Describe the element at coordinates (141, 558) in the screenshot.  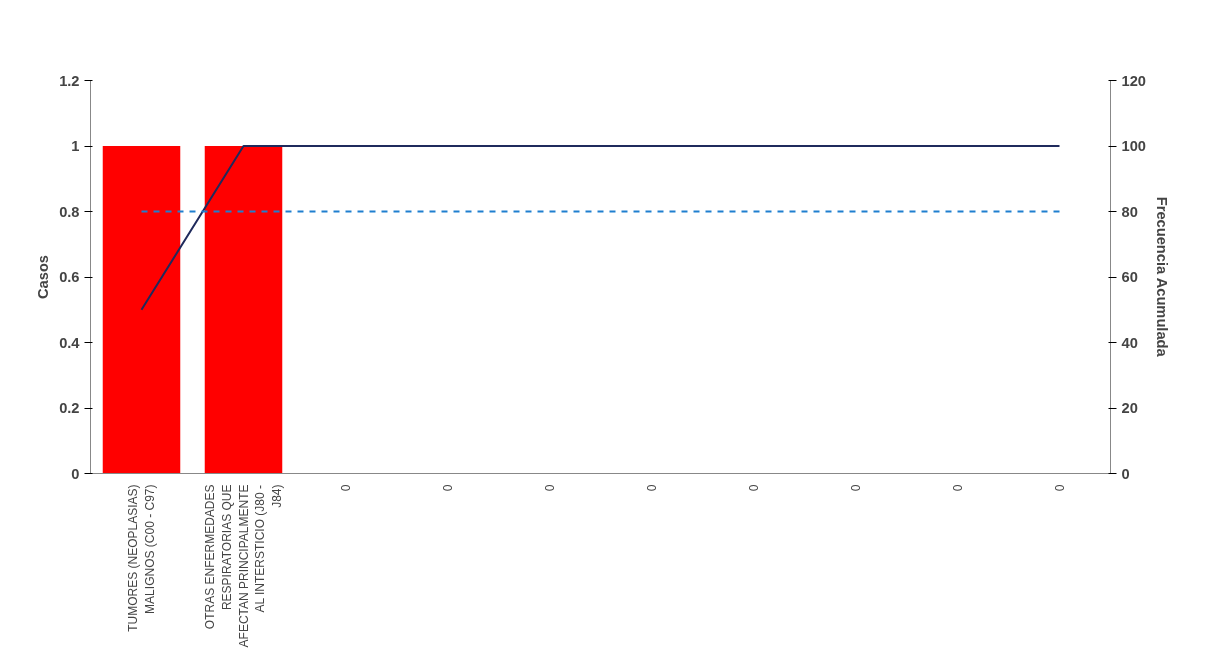
I see `x-tick-label: TUMORES (NEOPLASIAS) MALIGNOS (C00 - C97)` at that location.